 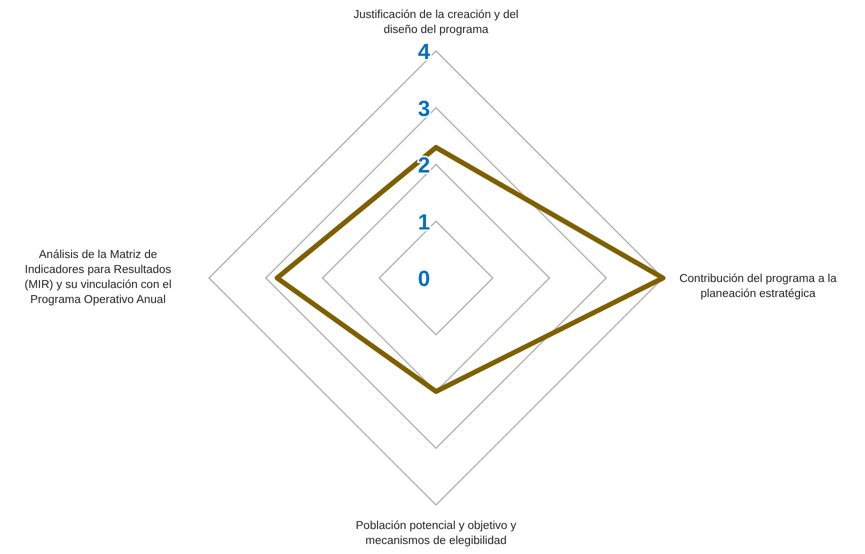 What do you see at coordinates (98, 277) in the screenshot?
I see `spoke-label: Análisis de la Matriz de Indicadores para Resultados (MIR) y su vinculación con el Programa Operativo Anual` at bounding box center [98, 277].